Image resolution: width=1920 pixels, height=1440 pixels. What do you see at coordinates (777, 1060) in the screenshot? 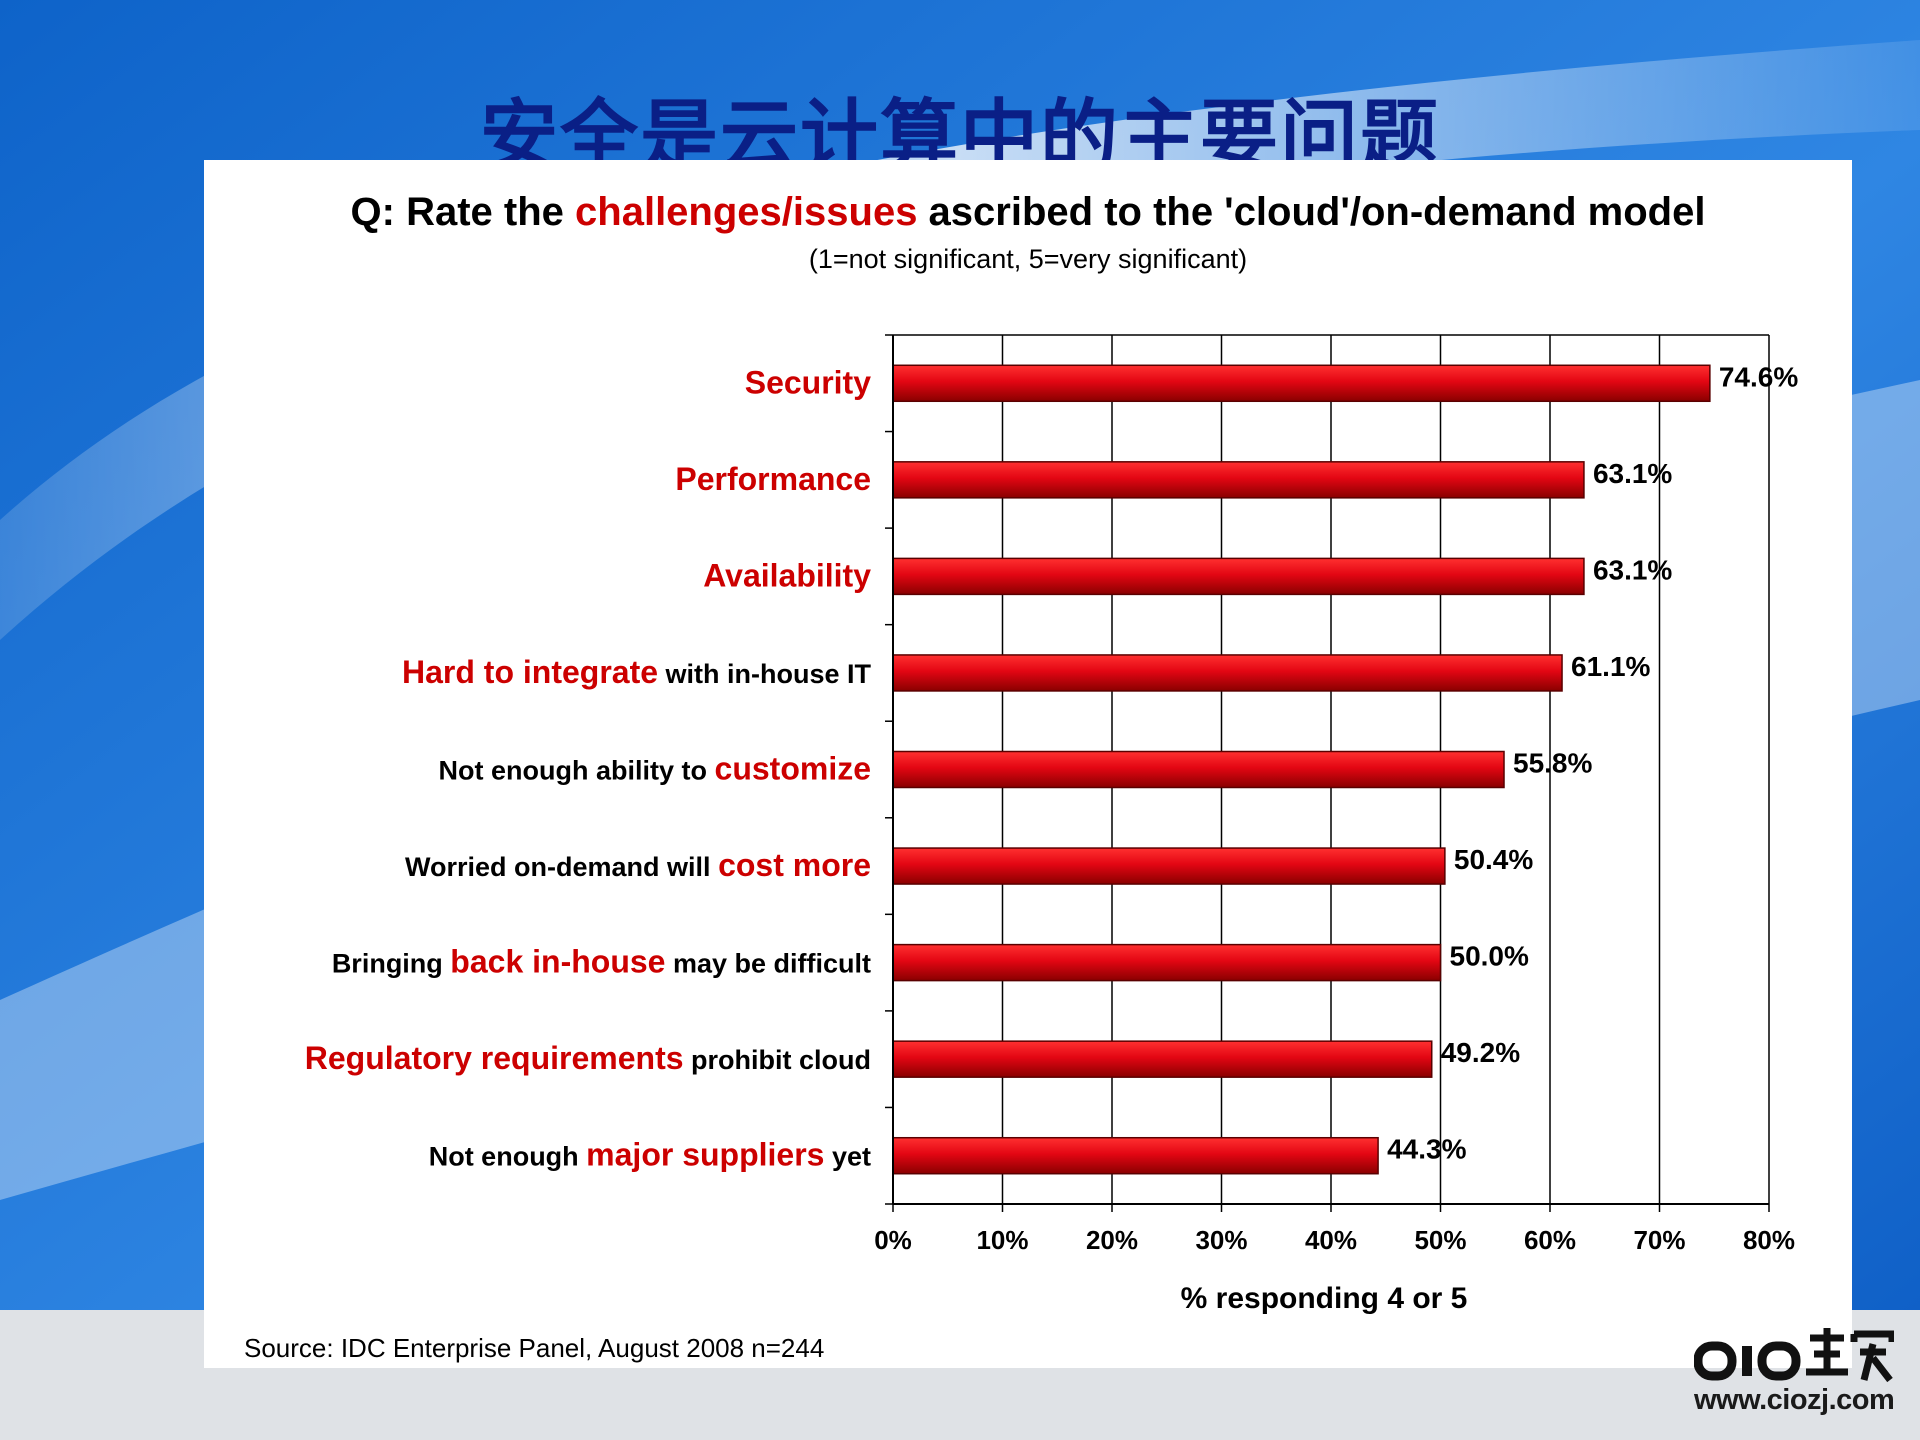
I see `category-label-part: prohibit cloud` at bounding box center [777, 1060].